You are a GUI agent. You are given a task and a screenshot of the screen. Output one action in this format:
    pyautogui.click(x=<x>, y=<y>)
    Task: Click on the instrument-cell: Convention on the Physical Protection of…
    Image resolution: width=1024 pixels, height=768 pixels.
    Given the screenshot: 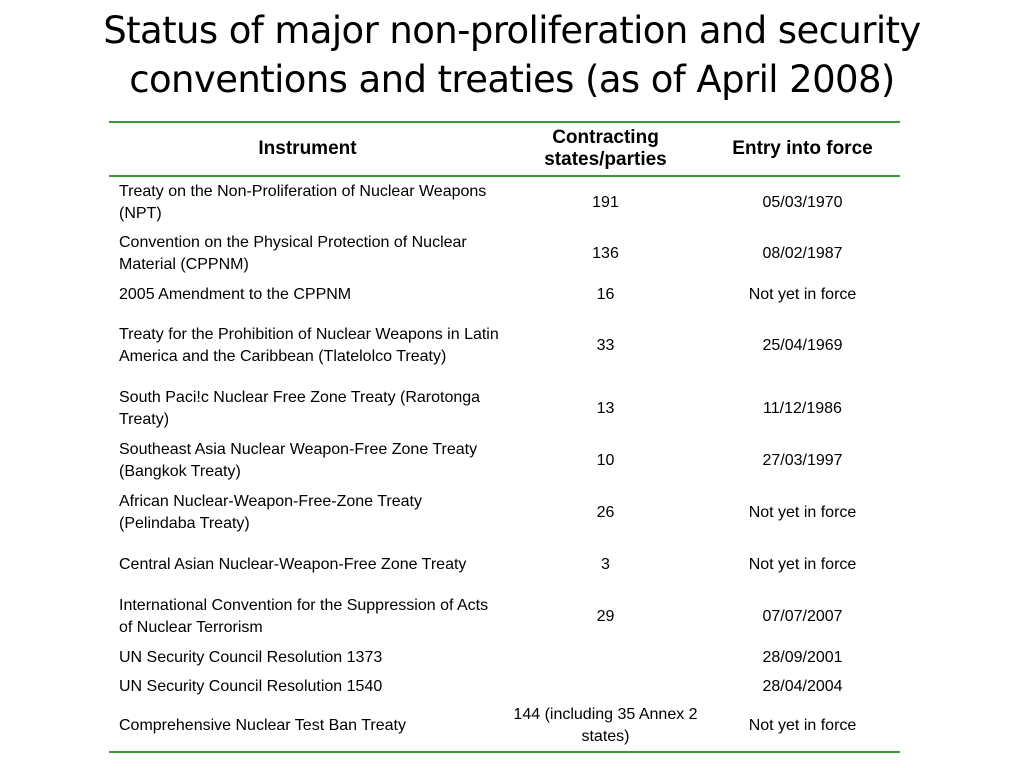 What is the action you would take?
    pyautogui.click(x=293, y=253)
    